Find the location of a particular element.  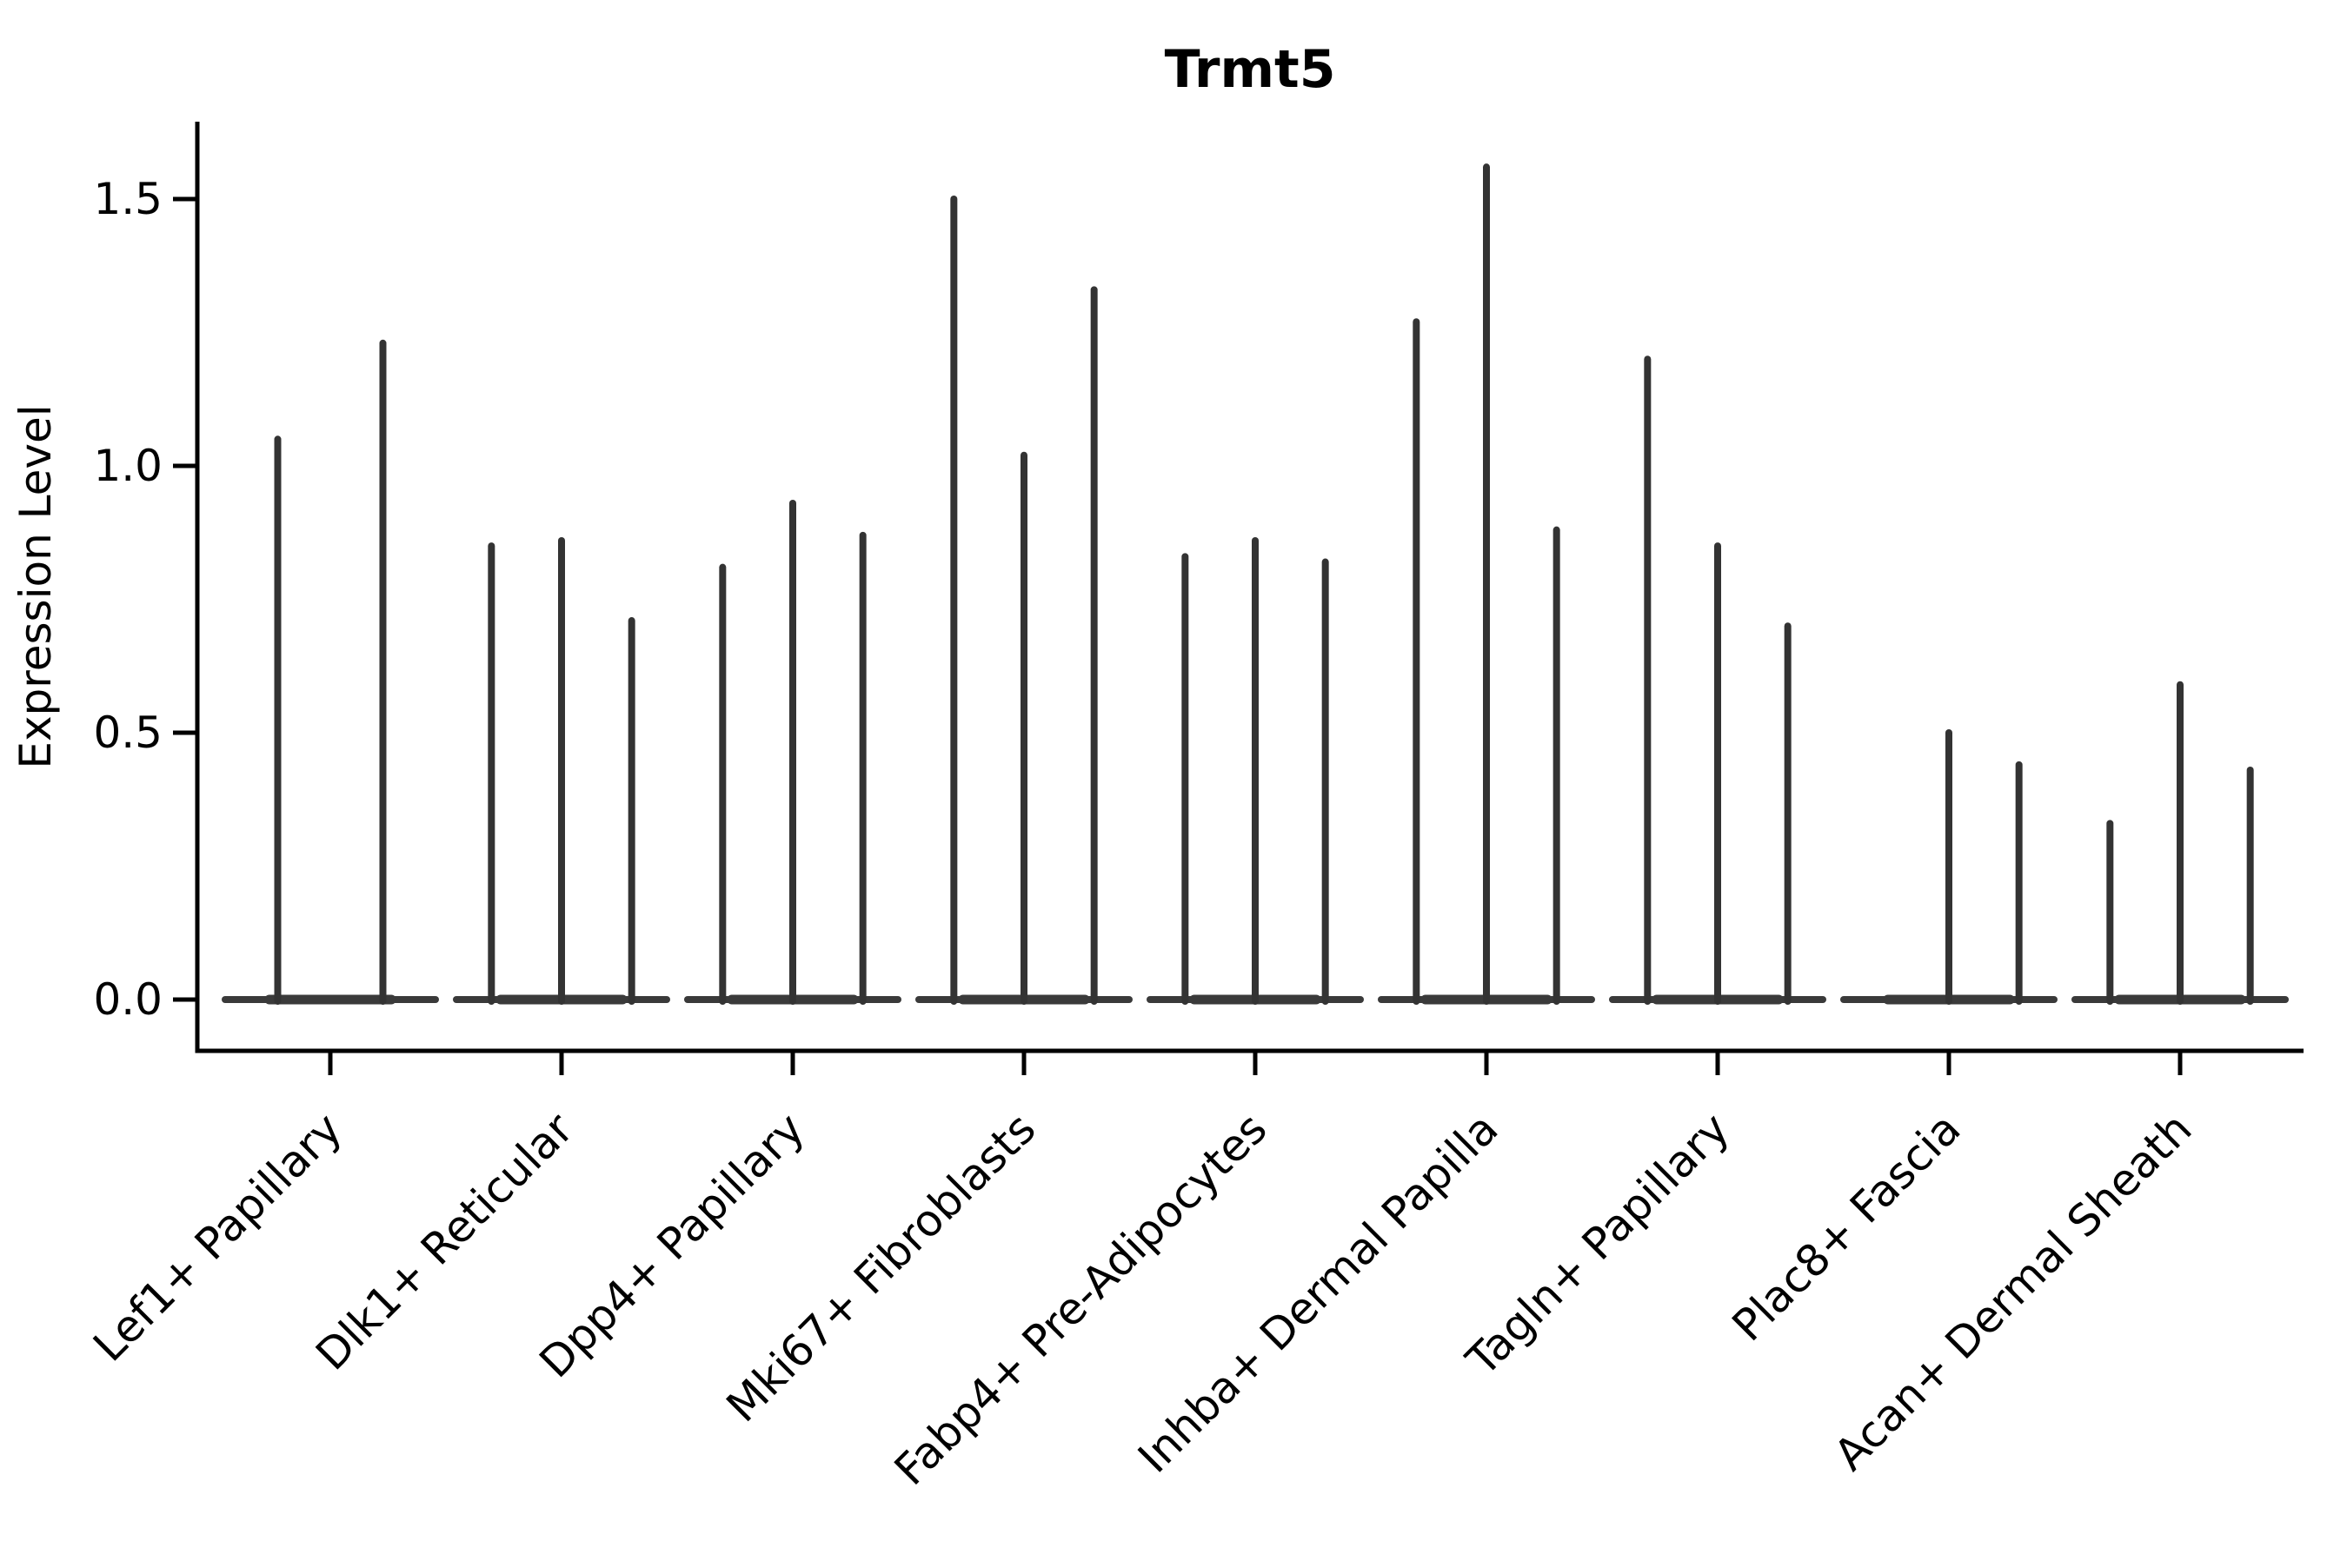

y-tick-label: 0.5 is located at coordinates (128, 733).